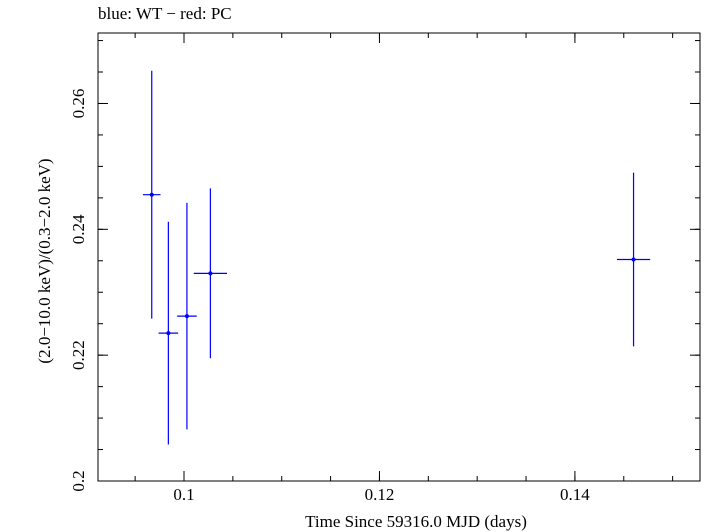  What do you see at coordinates (78, 229) in the screenshot?
I see `y-tick-label: 0.24` at bounding box center [78, 229].